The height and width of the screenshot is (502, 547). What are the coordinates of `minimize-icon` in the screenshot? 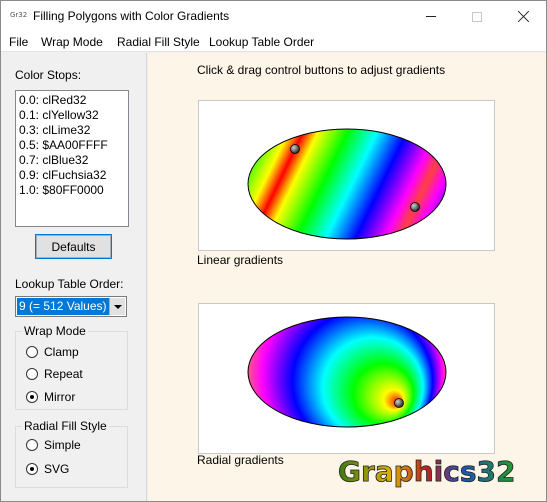 It's located at (431, 16).